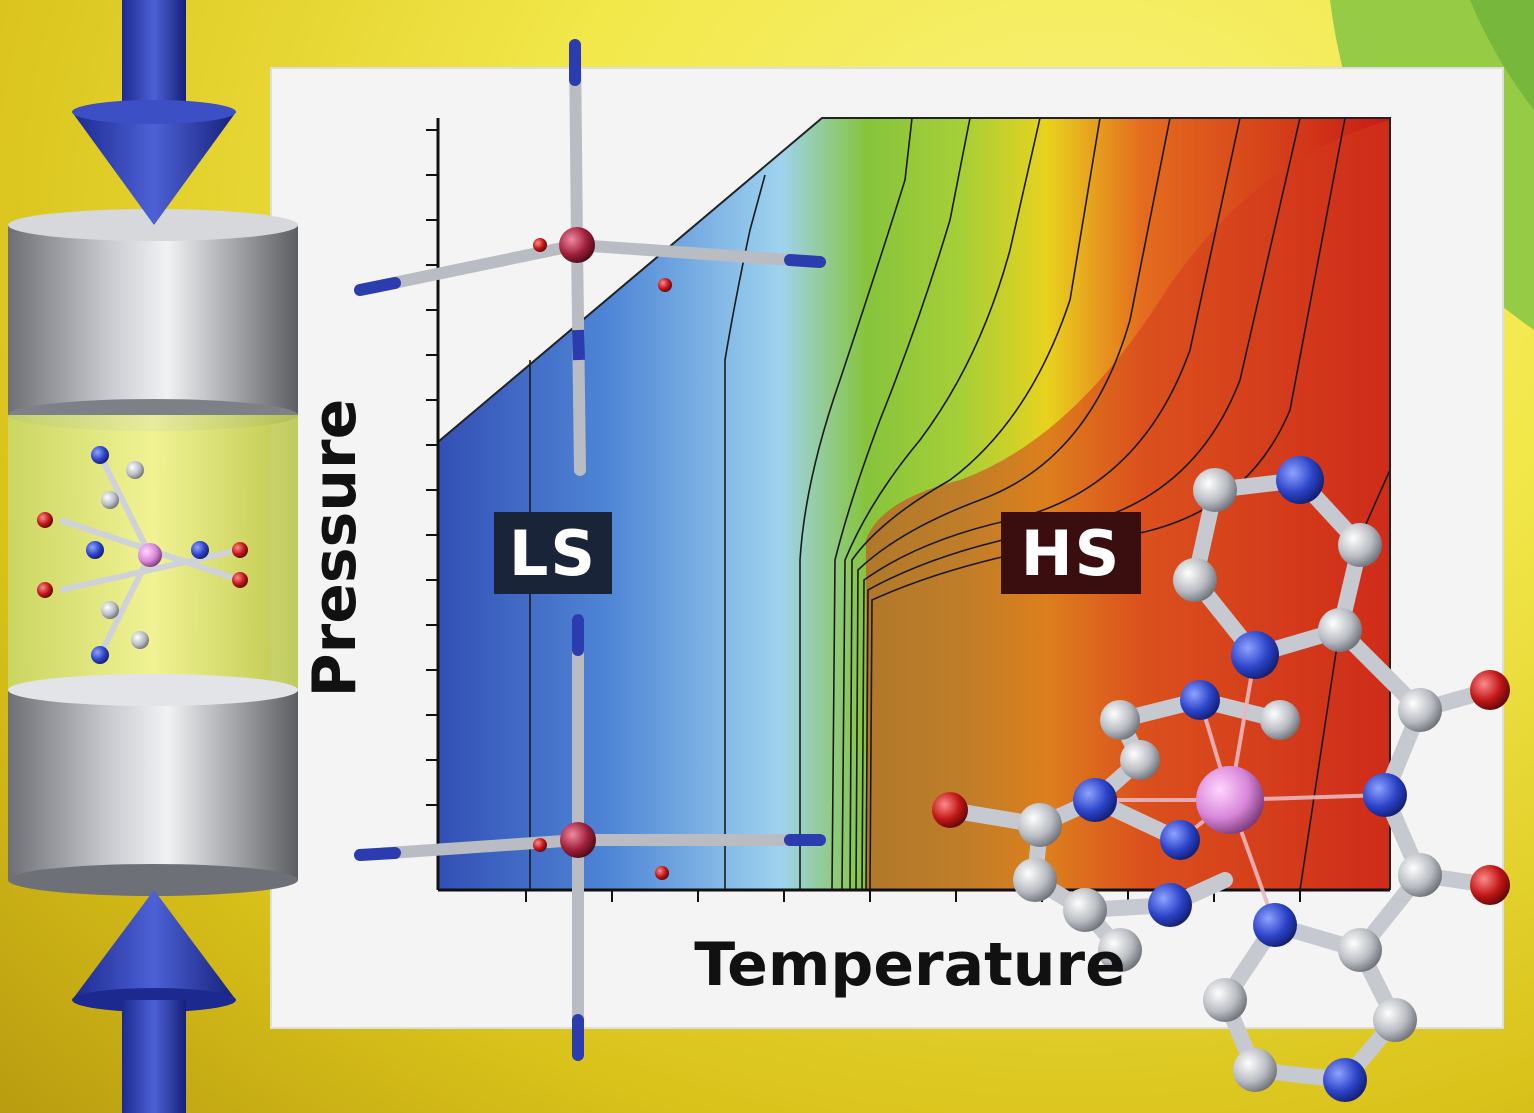  What do you see at coordinates (553, 553) in the screenshot?
I see `ls-region-label: LS` at bounding box center [553, 553].